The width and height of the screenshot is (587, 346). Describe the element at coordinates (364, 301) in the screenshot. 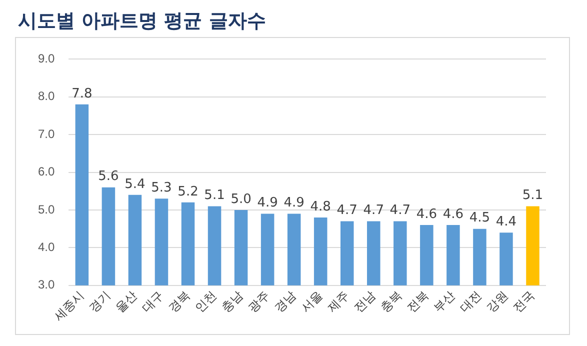

I see `x-tick-label: 전남` at that location.